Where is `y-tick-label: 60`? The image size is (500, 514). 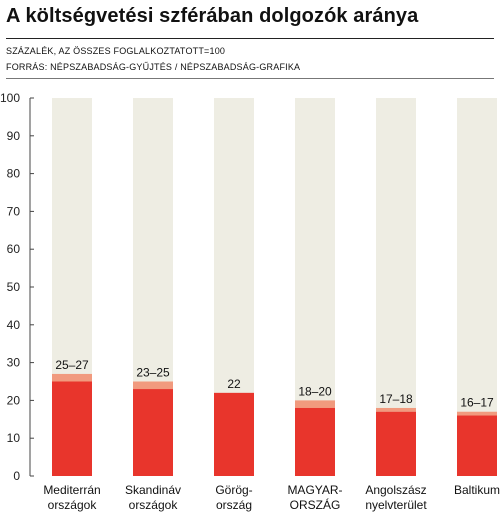
y-tick-label: 60 is located at coordinates (14, 249).